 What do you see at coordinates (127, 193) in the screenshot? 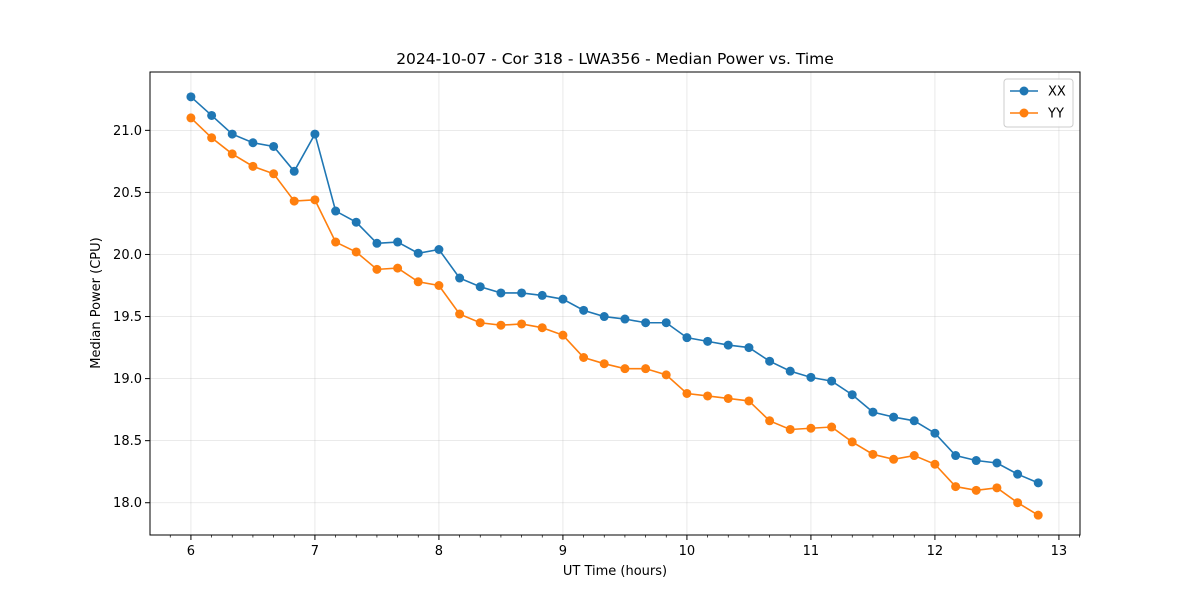
I see `y-tick-label: 20.5` at bounding box center [127, 193].